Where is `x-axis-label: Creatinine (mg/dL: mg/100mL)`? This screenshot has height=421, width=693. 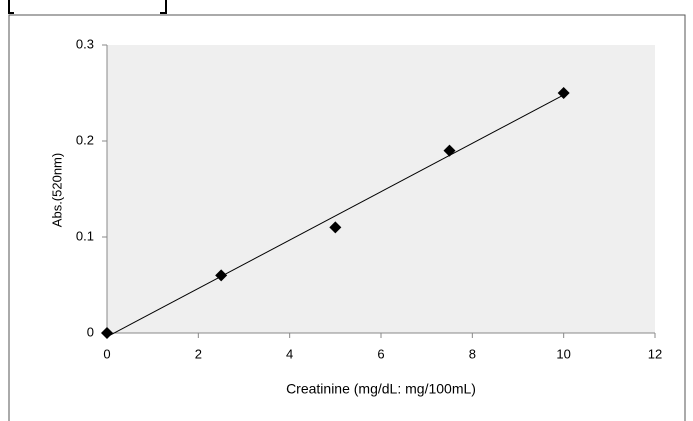
x-axis-label: Creatinine (mg/dL: mg/100mL) is located at coordinates (381, 389).